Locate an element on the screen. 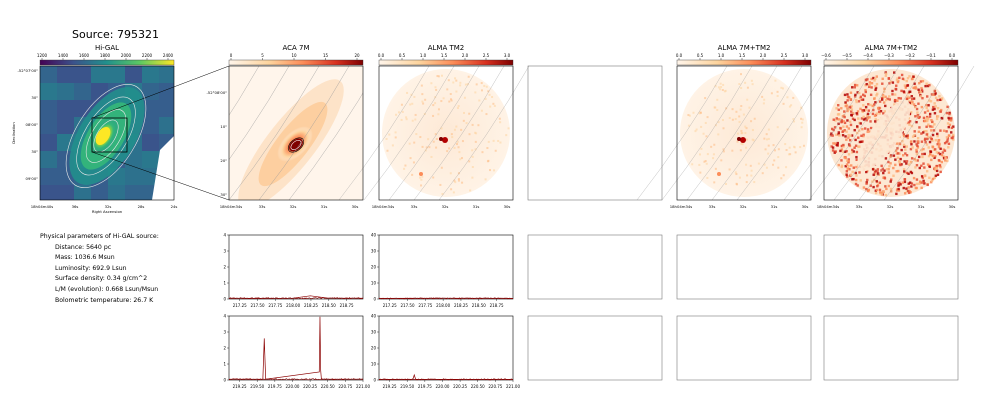  param-lm-evolution: L/M (evolution): 0.668 Lsun/Msun is located at coordinates (107, 289).